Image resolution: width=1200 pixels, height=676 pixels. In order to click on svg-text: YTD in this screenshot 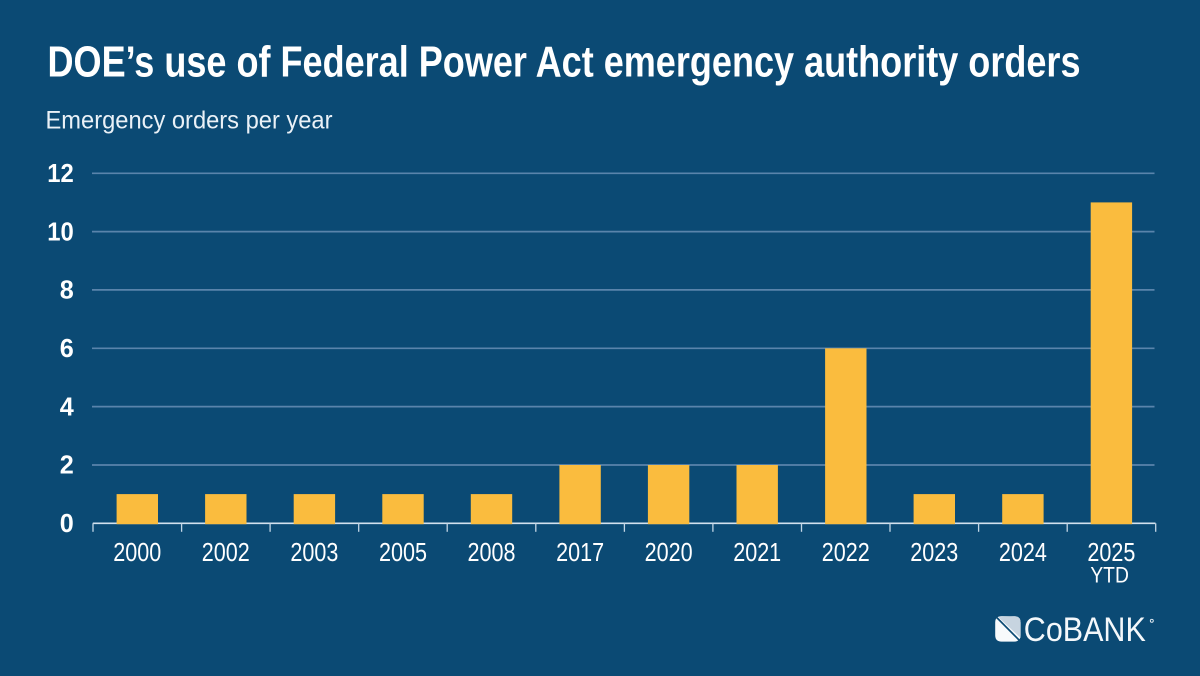, I will do `click(1109, 575)`.